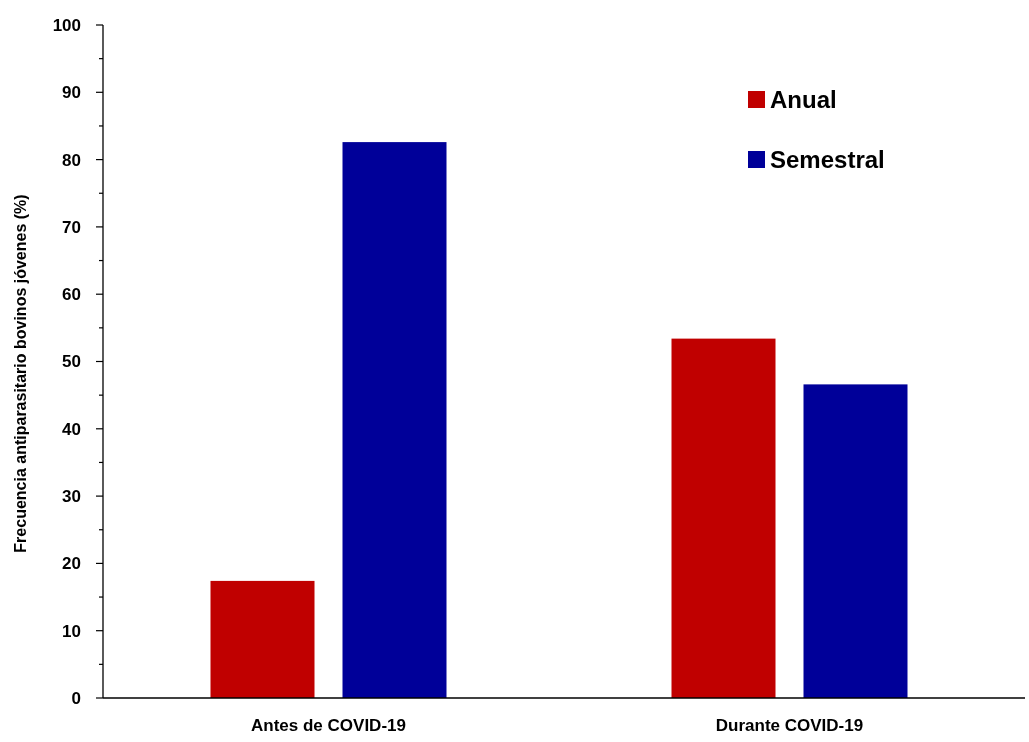 The width and height of the screenshot is (1029, 742). I want to click on legend-label: Anual, so click(803, 100).